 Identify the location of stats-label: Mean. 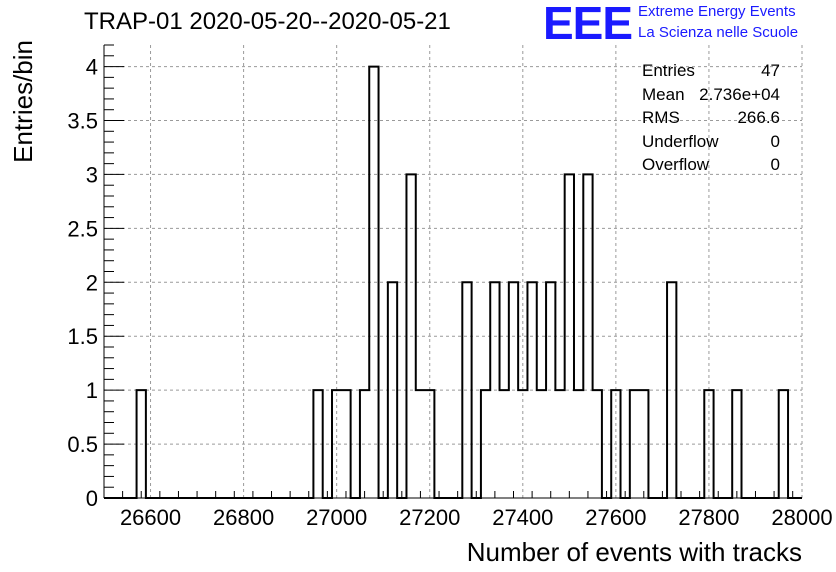
(663, 94).